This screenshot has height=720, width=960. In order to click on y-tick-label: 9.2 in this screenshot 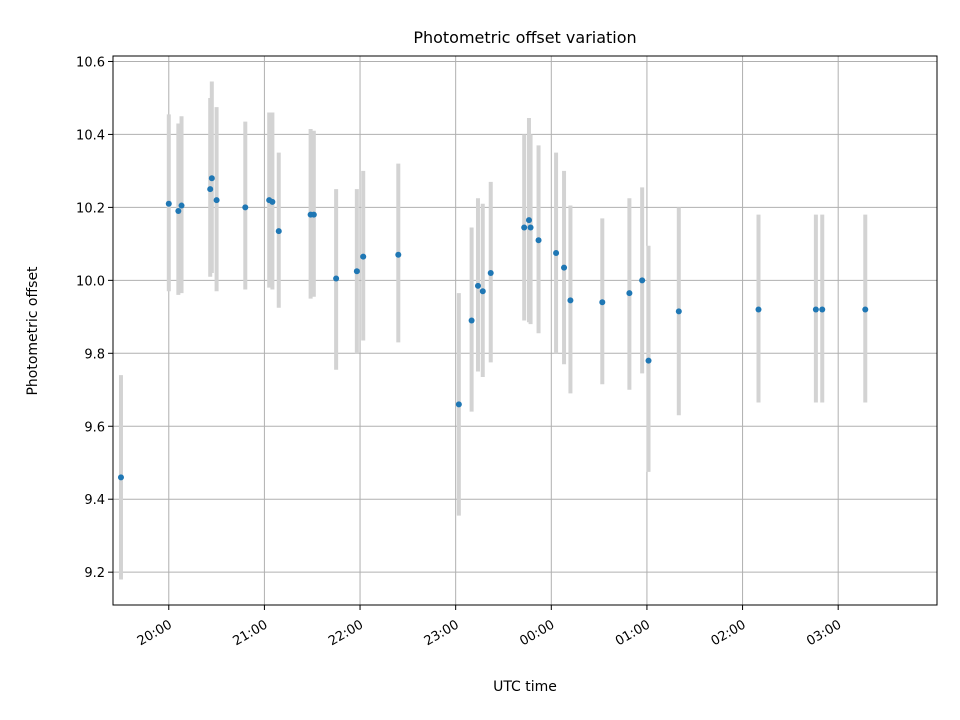, I will do `click(94, 573)`.